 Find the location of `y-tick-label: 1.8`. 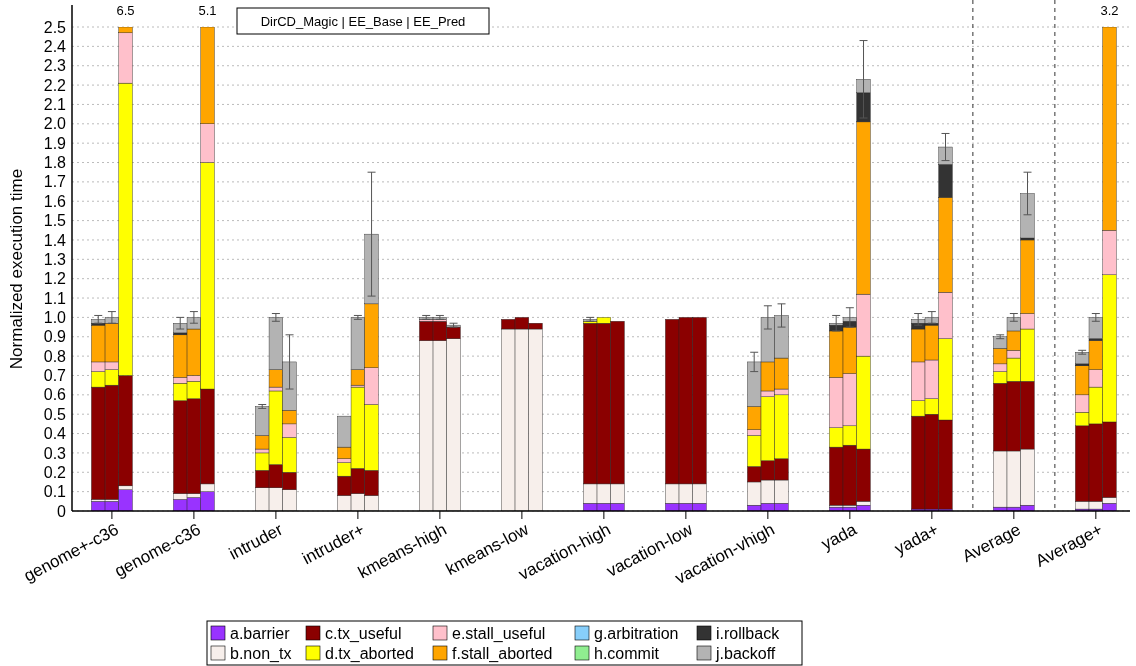

y-tick-label: 1.8 is located at coordinates (55, 163).